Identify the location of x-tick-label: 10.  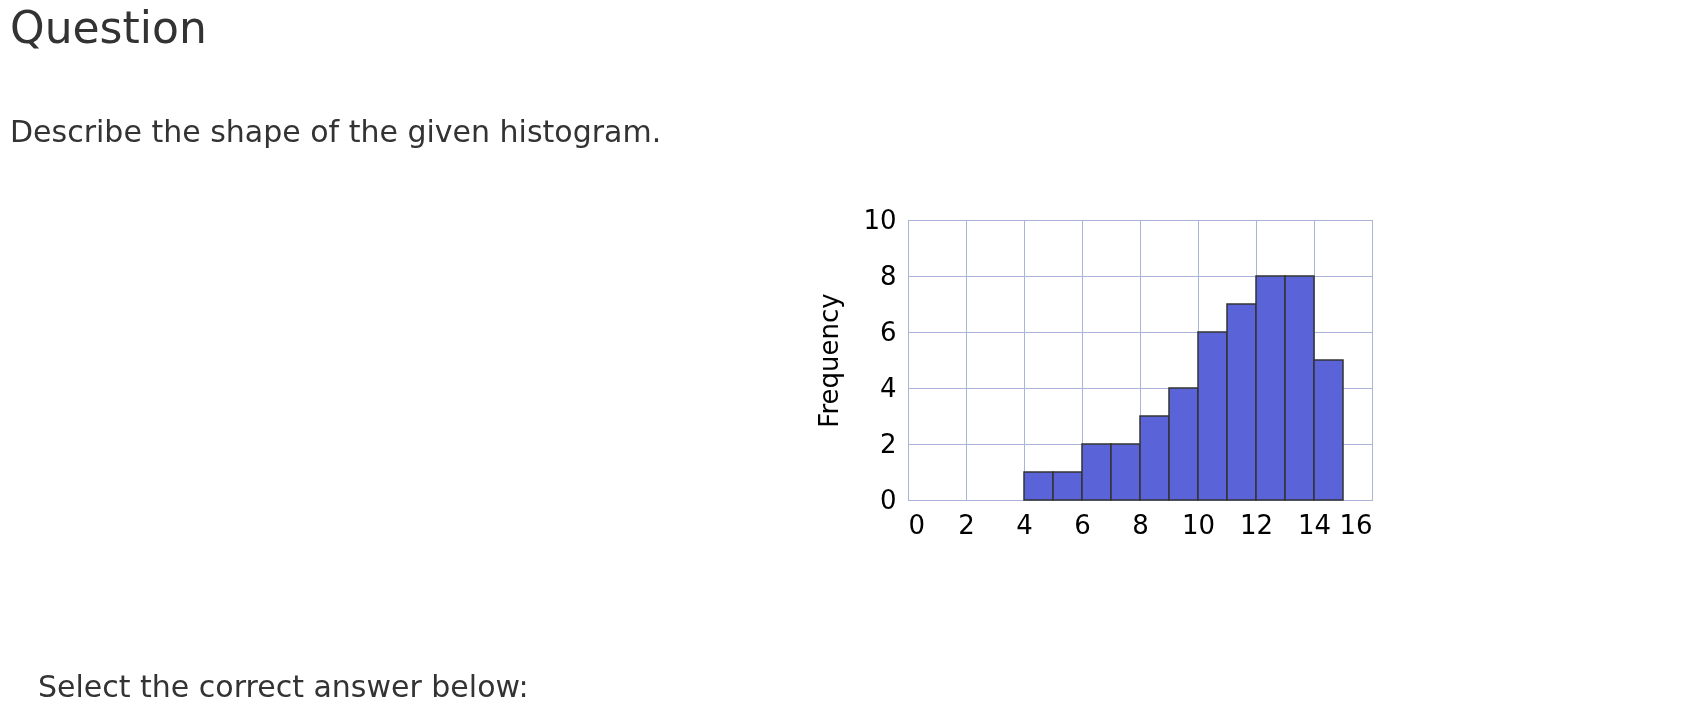
(1198, 524).